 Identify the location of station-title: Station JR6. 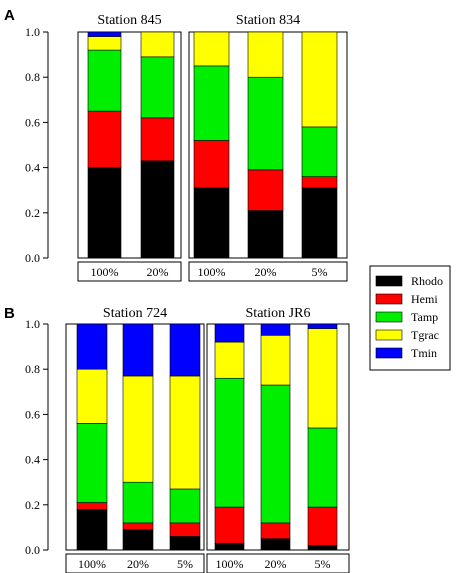
(278, 313).